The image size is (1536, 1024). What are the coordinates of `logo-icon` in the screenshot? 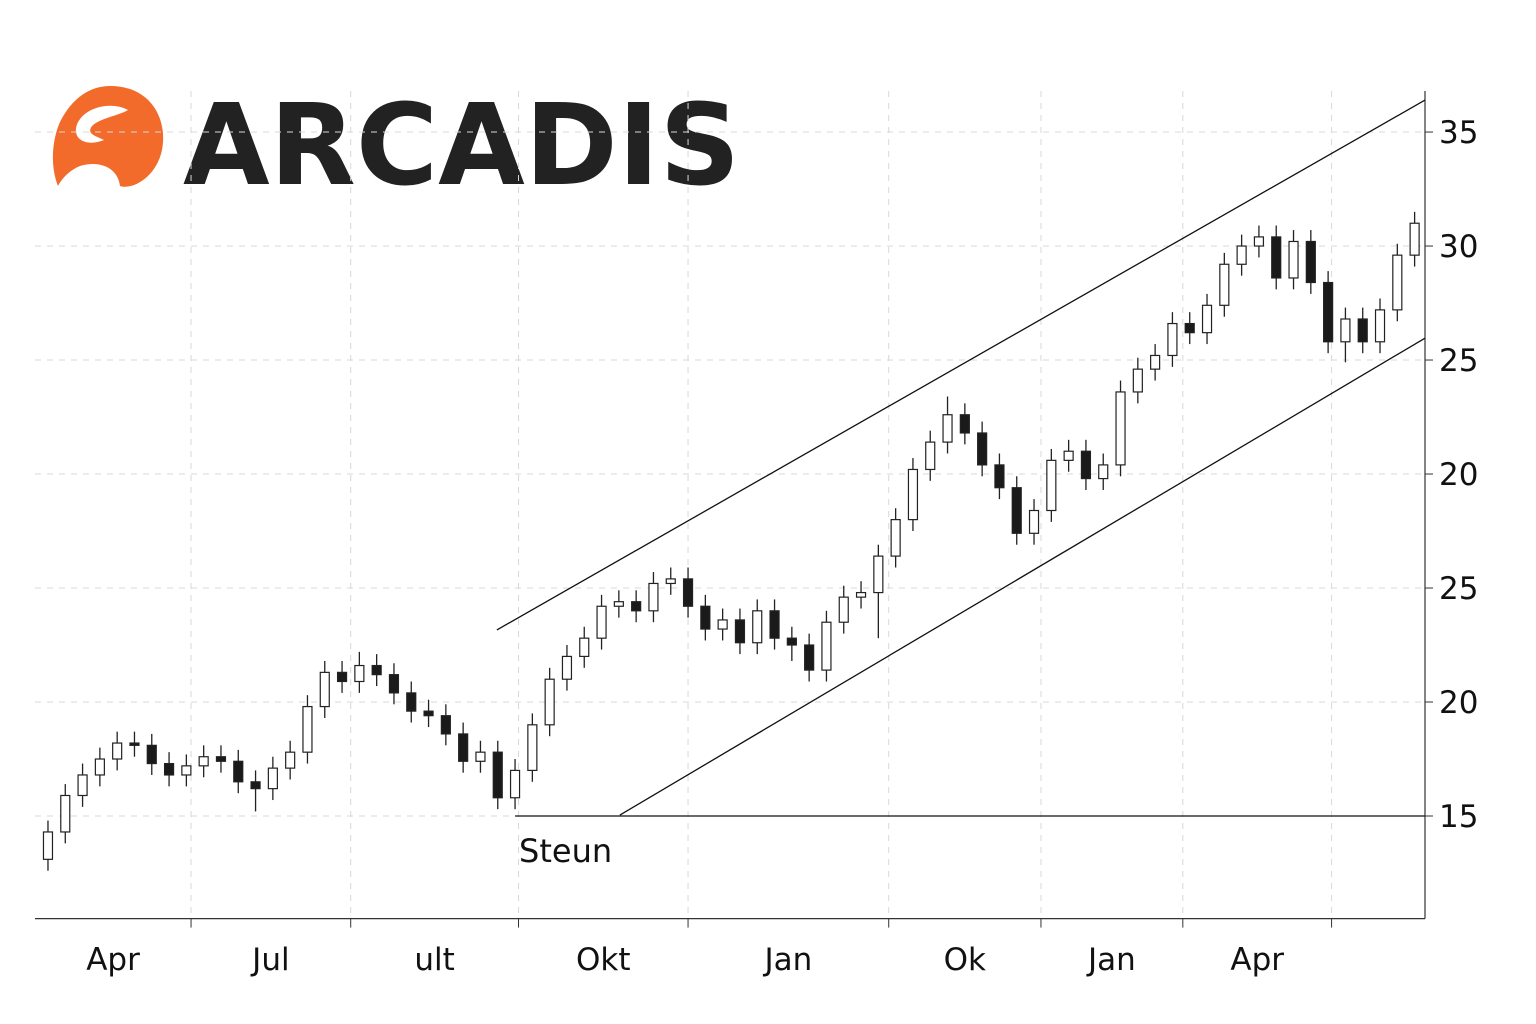 It's located at (108, 136).